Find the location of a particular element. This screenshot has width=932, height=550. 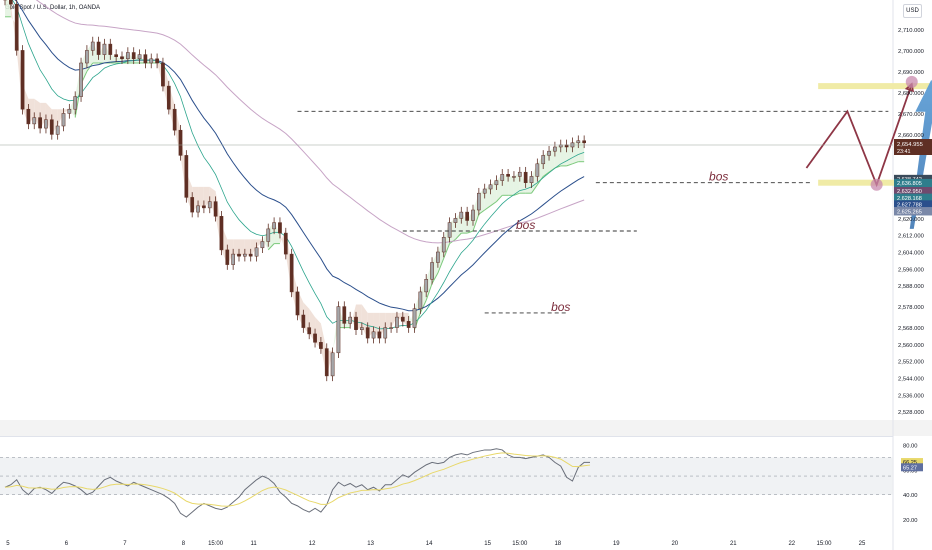

oscillator-tick-label: 20.00 is located at coordinates (910, 521).